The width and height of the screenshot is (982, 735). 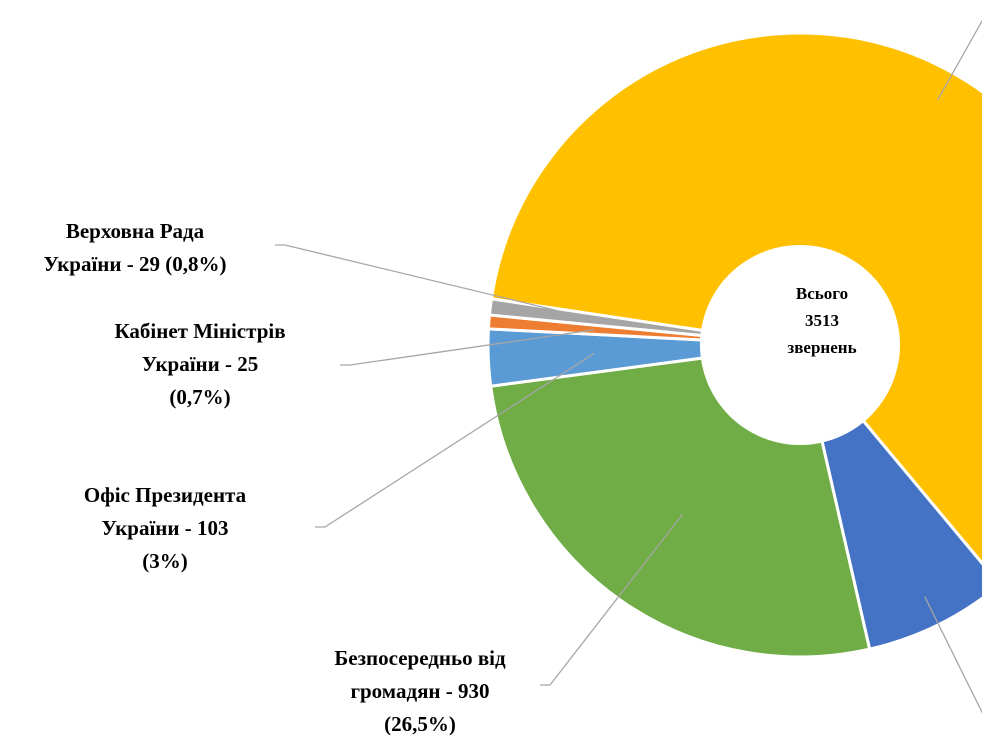 What do you see at coordinates (135, 231) in the screenshot?
I see `data-label: Верховна Рада` at bounding box center [135, 231].